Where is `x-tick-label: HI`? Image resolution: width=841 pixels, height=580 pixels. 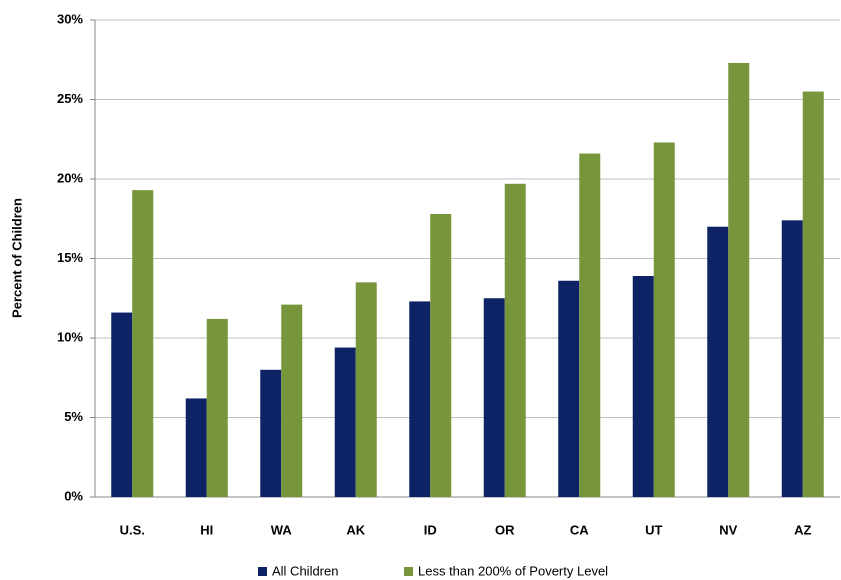 x-tick-label: HI is located at coordinates (206, 529).